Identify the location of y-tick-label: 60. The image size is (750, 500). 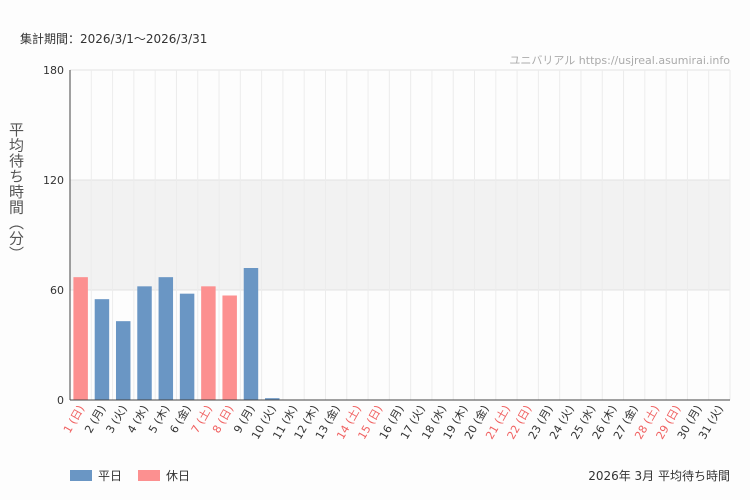
(57, 290).